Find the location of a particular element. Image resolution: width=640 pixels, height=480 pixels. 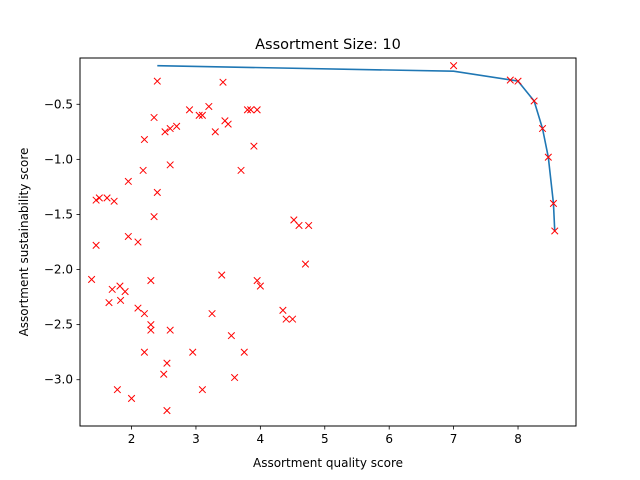

y-tick-label: −1.0 is located at coordinates (58, 159).